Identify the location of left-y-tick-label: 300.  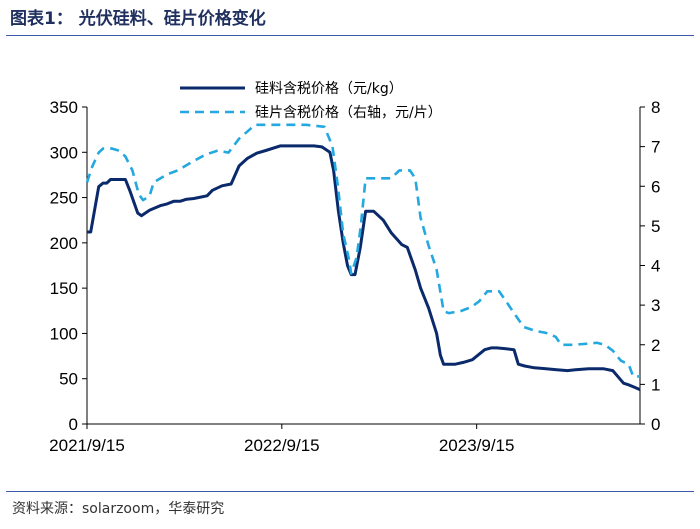
(64, 152).